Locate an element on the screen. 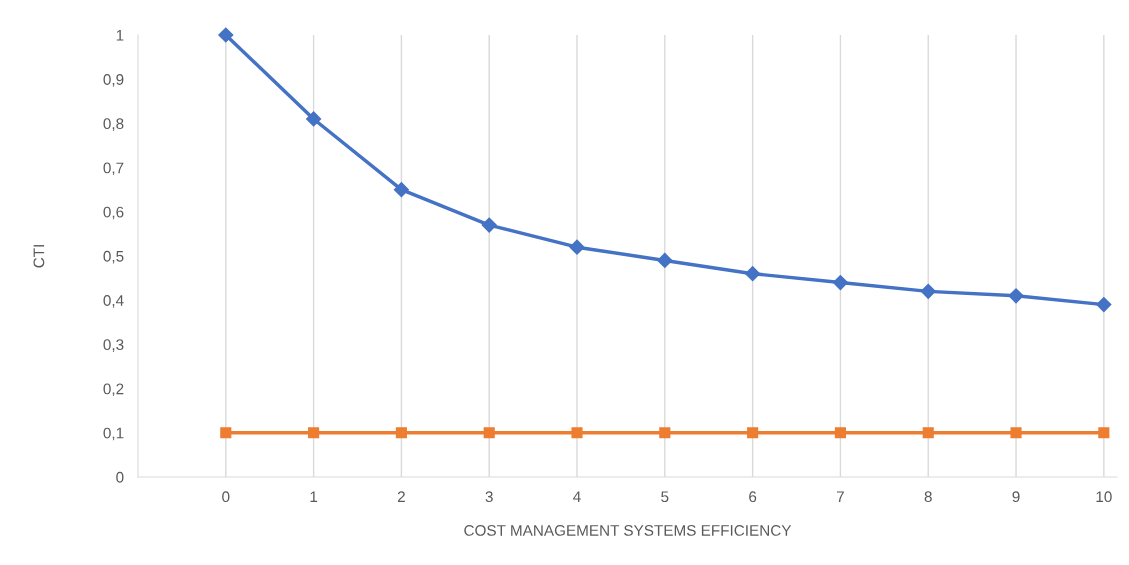 The width and height of the screenshot is (1129, 565). y-tick-label: 0,7 is located at coordinates (113, 169).